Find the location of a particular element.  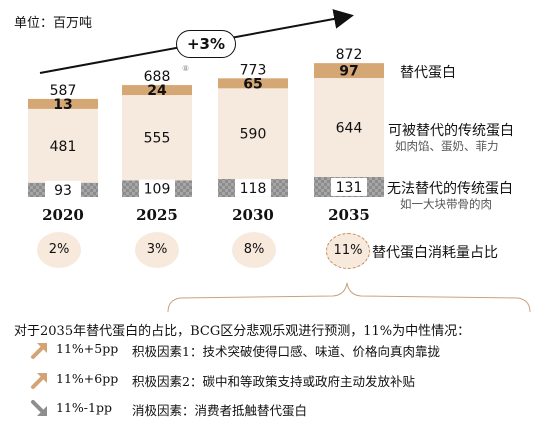

notes-title: 对于2035年替代蛋白的占比，BCG区分悲观乐观进行预测，11%为中性情况： is located at coordinates (242, 331).